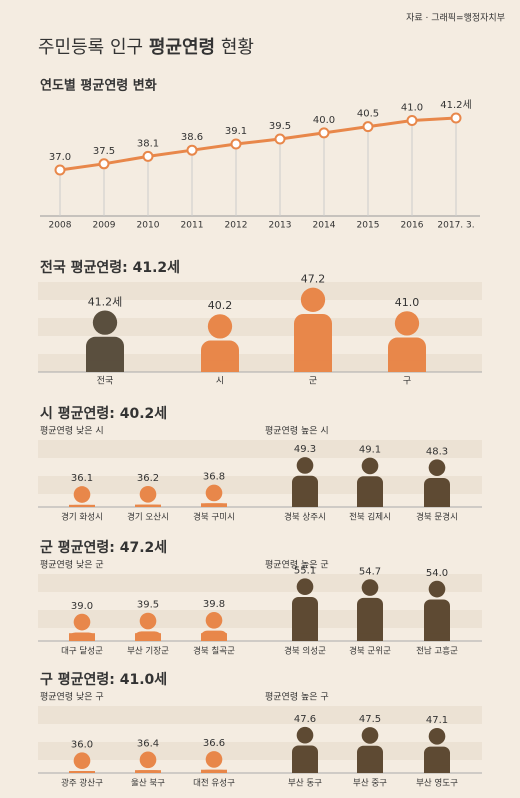 The width and height of the screenshot is (520, 798). I want to click on x-tick-label: 2012, so click(236, 226).